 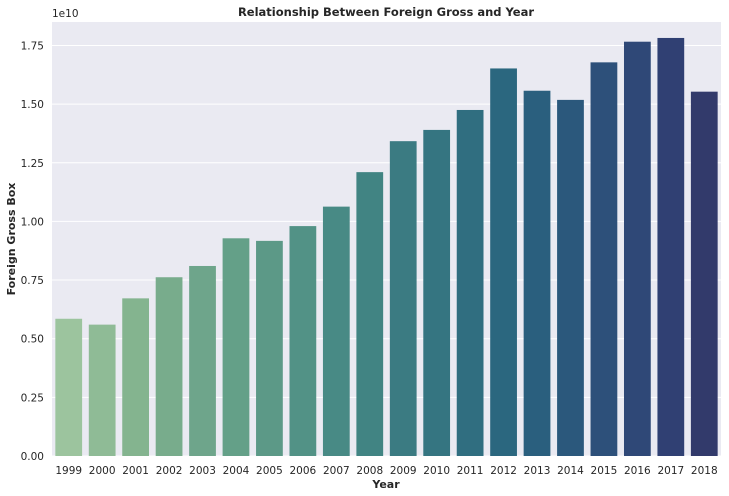 I want to click on x-tick-label: 2004, so click(x=236, y=471).